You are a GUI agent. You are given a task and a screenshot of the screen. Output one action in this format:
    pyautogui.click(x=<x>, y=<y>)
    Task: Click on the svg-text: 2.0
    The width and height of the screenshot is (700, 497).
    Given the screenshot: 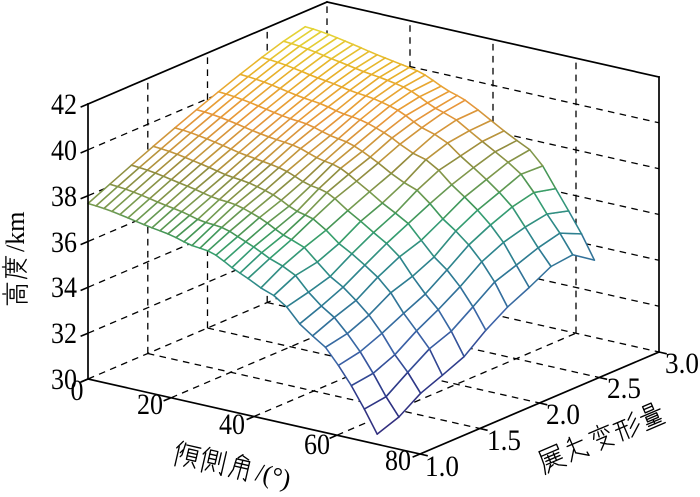 What is the action you would take?
    pyautogui.click(x=563, y=414)
    